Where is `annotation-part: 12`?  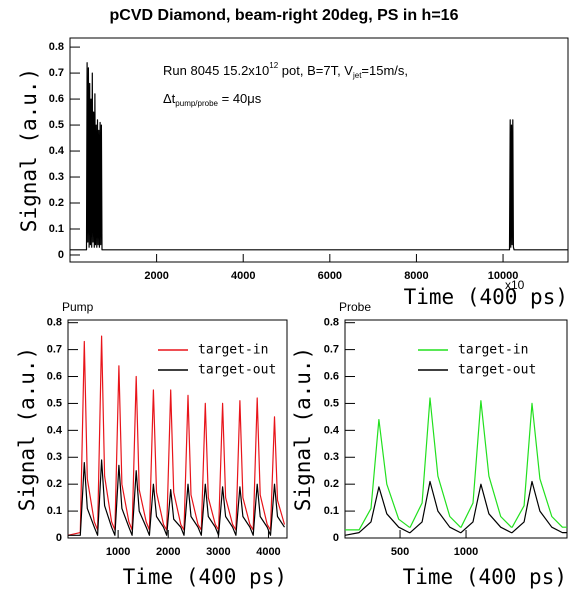
annotation-part: 12 is located at coordinates (273, 65).